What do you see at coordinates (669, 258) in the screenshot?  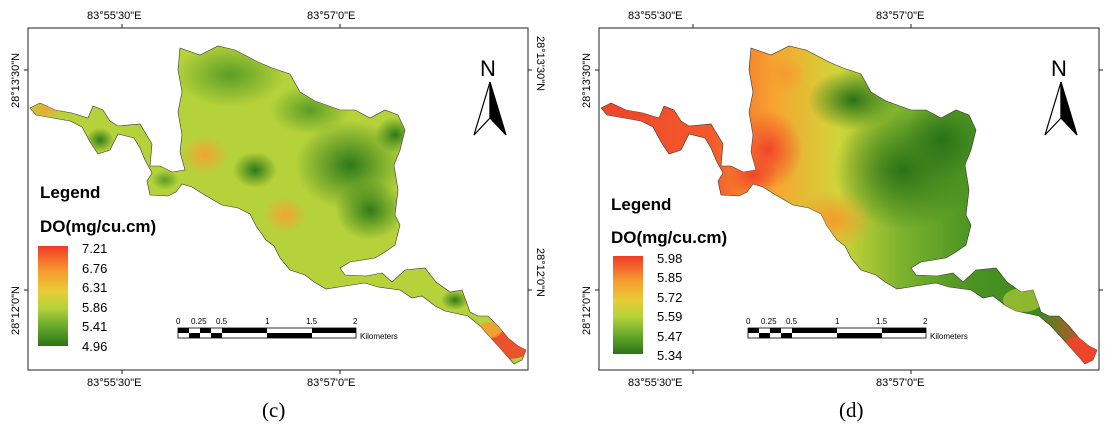 I see `legend-value: 5.98` at bounding box center [669, 258].